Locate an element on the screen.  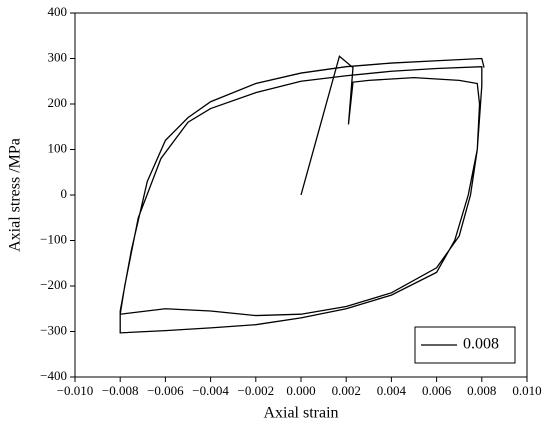
x-axis-label: Axial strain is located at coordinates (300, 413).